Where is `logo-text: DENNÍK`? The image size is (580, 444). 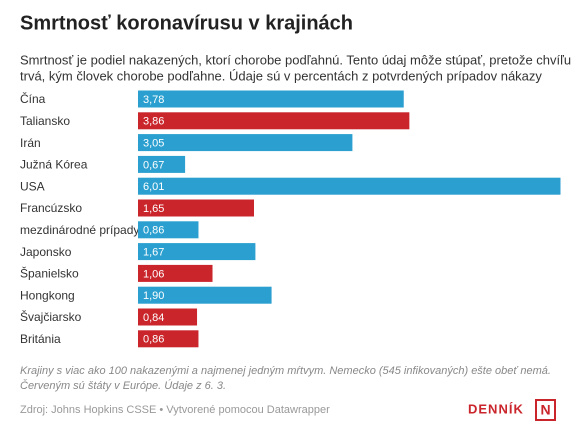 logo-text: DENNÍK is located at coordinates (496, 408).